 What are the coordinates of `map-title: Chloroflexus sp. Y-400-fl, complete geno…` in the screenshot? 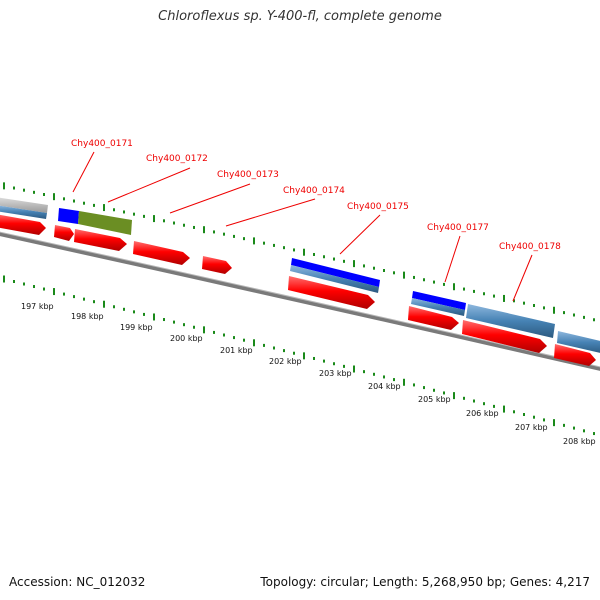 It's located at (300, 16).